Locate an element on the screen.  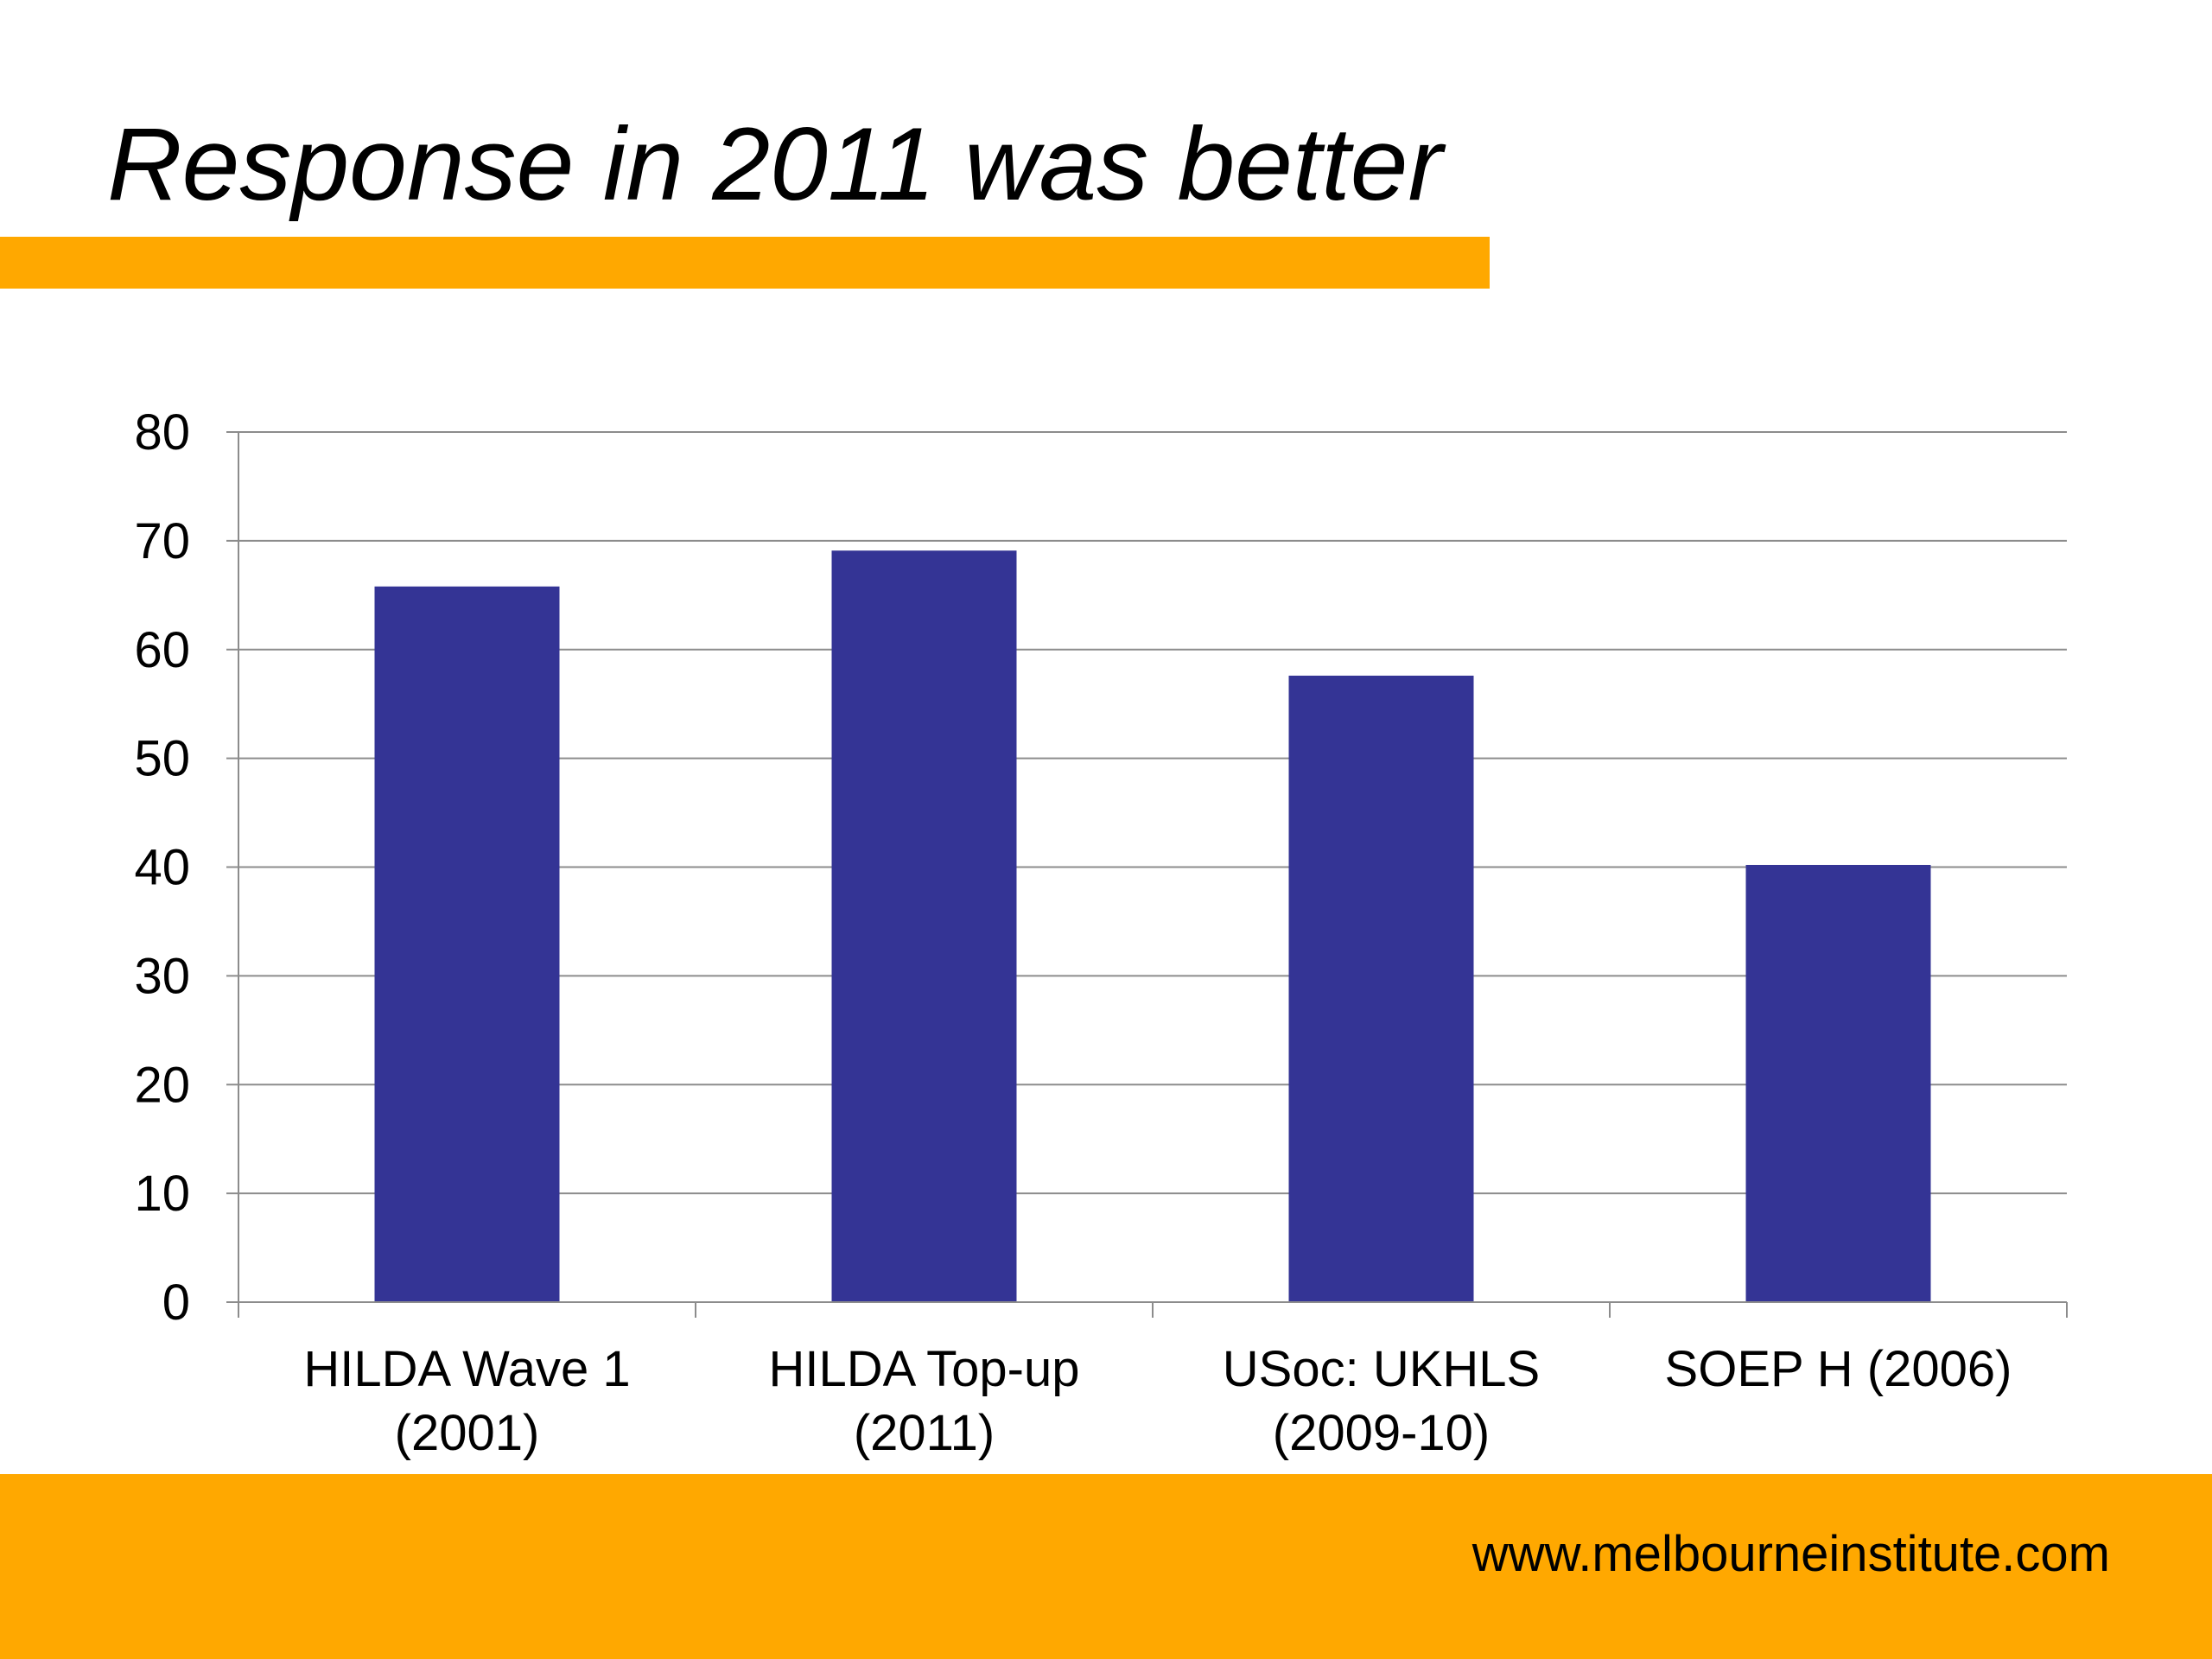
y-tick-label: 30 is located at coordinates (162, 976).